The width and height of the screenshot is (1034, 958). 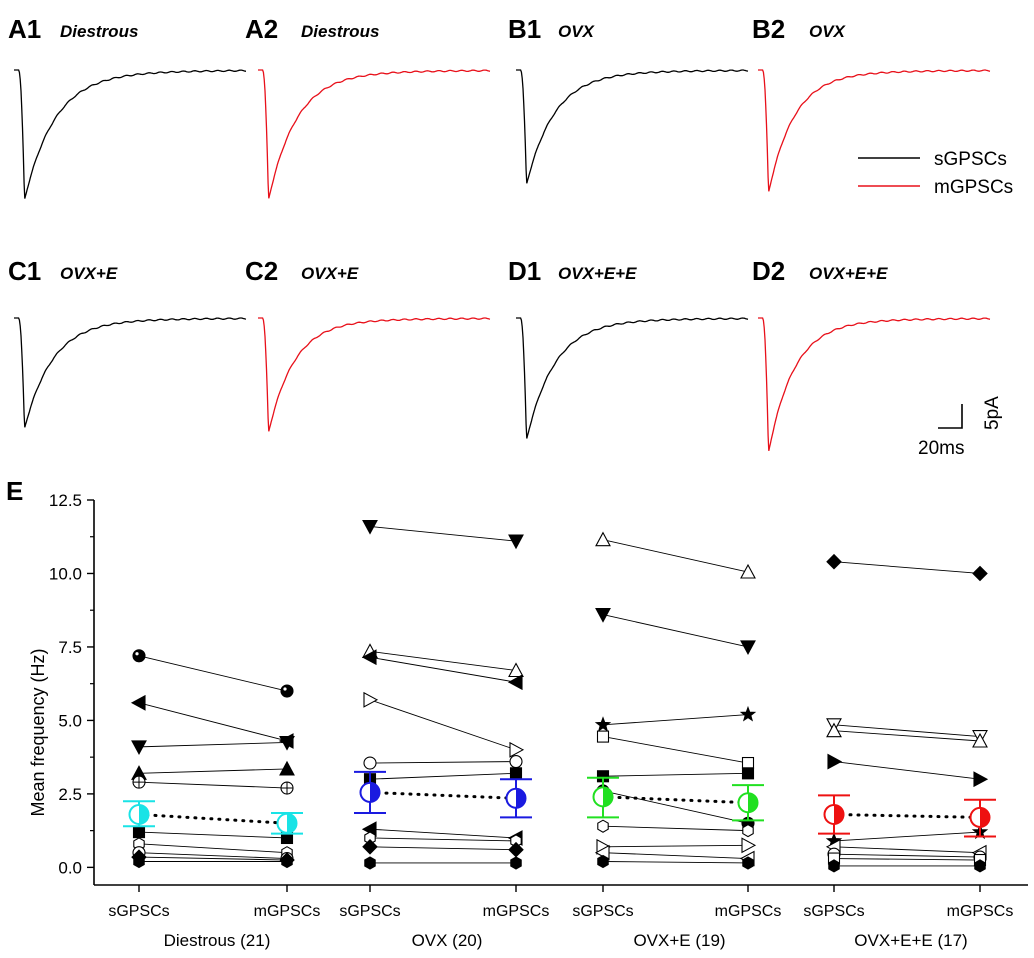 I want to click on group-4: sGPSCs mGPSCs OVX+E+E (17), so click(x=908, y=751).